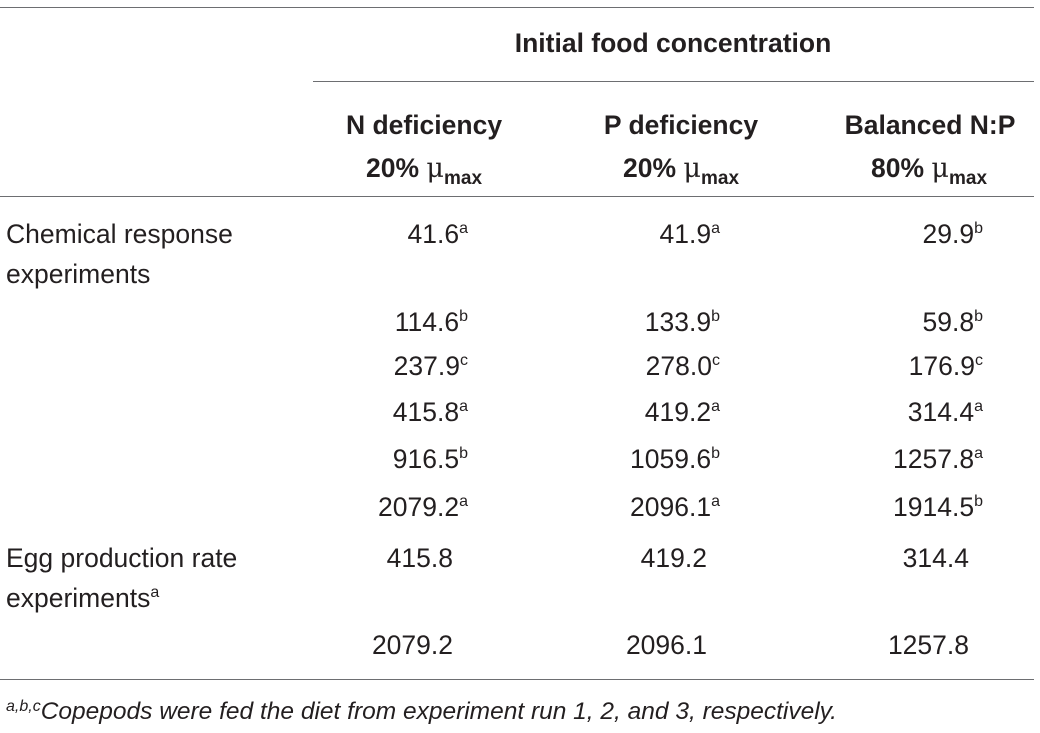 The width and height of the screenshot is (1040, 733). What do you see at coordinates (948, 322) in the screenshot?
I see `cell-value: 59.8` at bounding box center [948, 322].